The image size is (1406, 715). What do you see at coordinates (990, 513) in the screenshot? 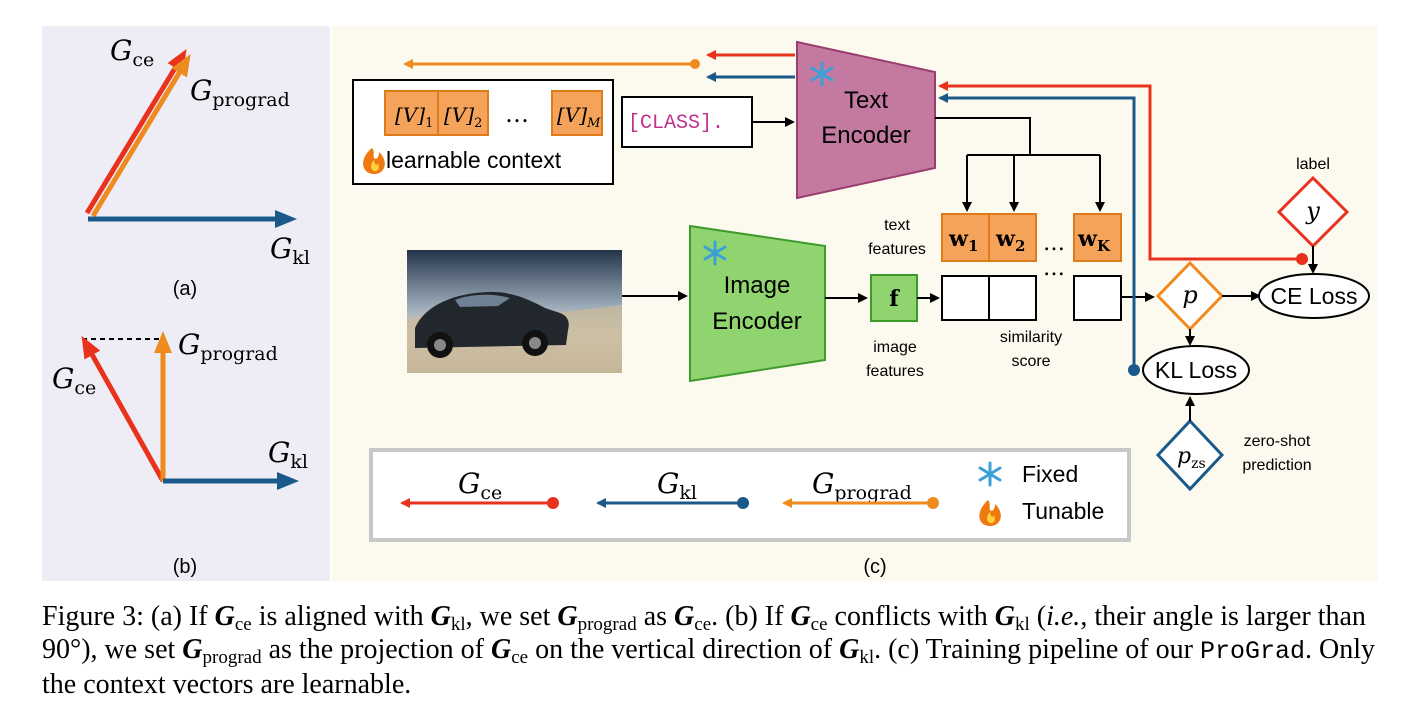
I see `legend-flame-icon` at bounding box center [990, 513].